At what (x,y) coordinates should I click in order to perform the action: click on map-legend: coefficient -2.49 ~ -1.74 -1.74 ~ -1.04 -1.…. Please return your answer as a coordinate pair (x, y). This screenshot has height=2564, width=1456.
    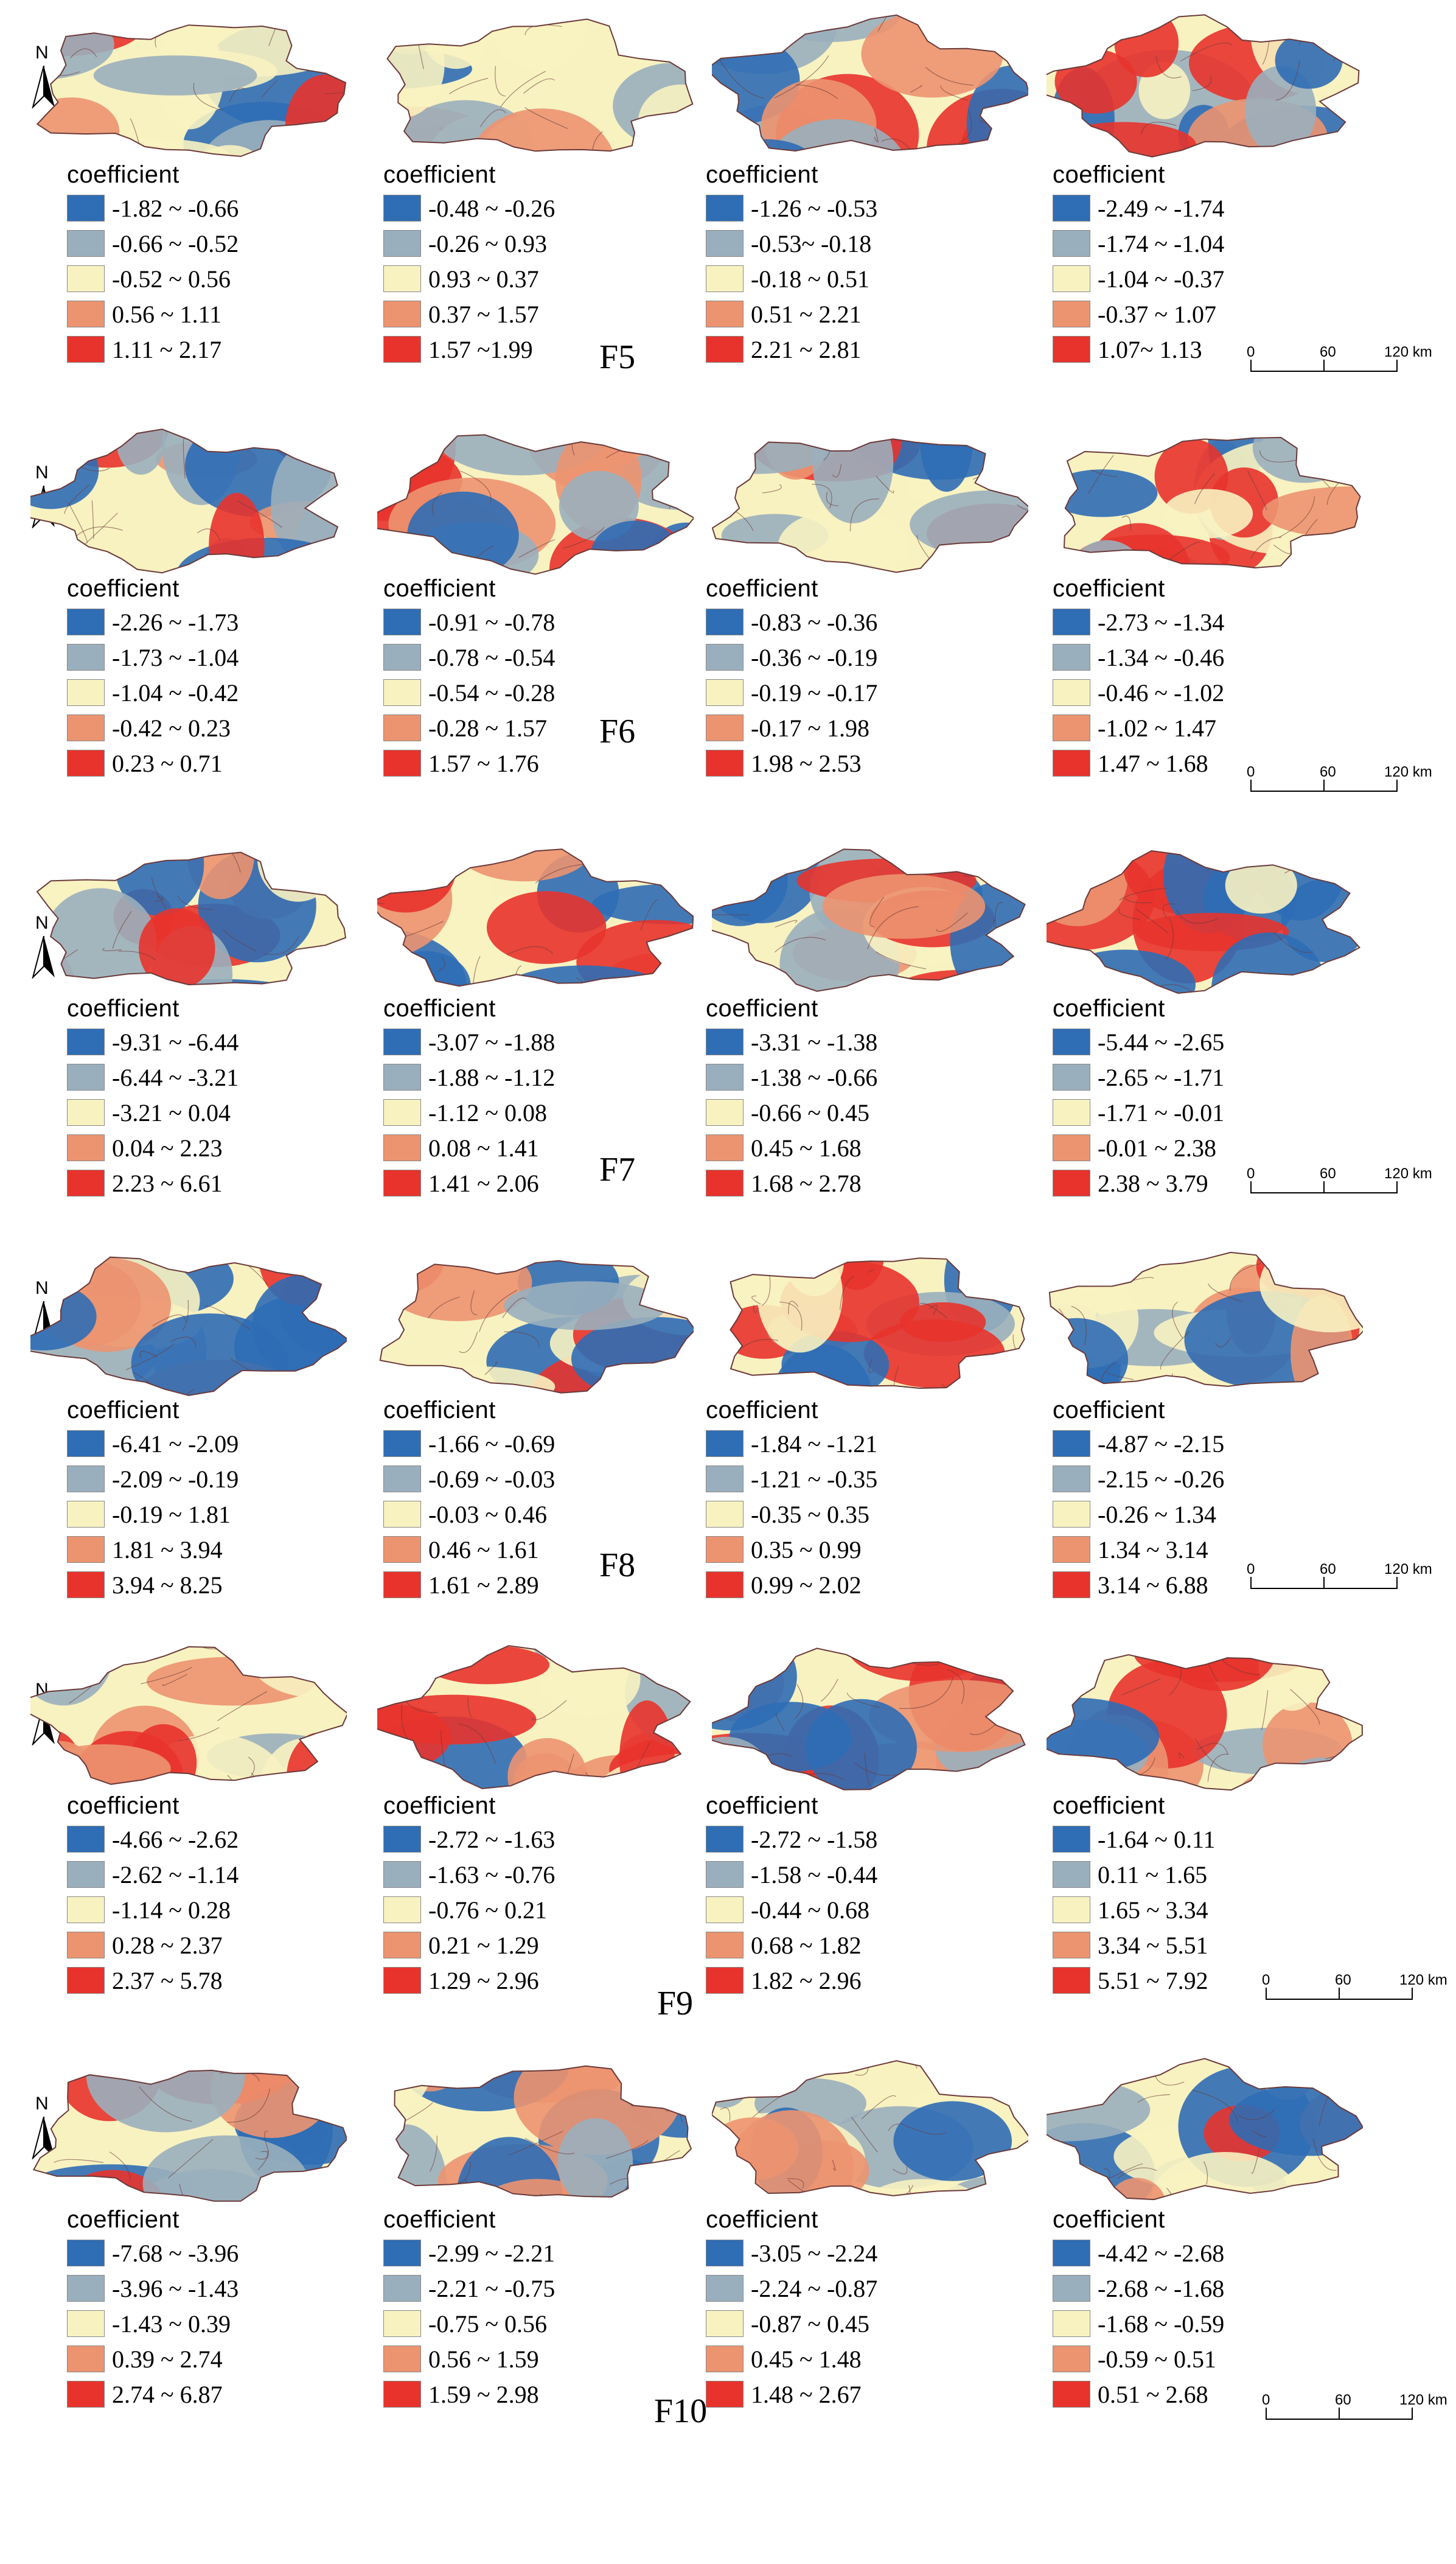
    Looking at the image, I should click on (1138, 264).